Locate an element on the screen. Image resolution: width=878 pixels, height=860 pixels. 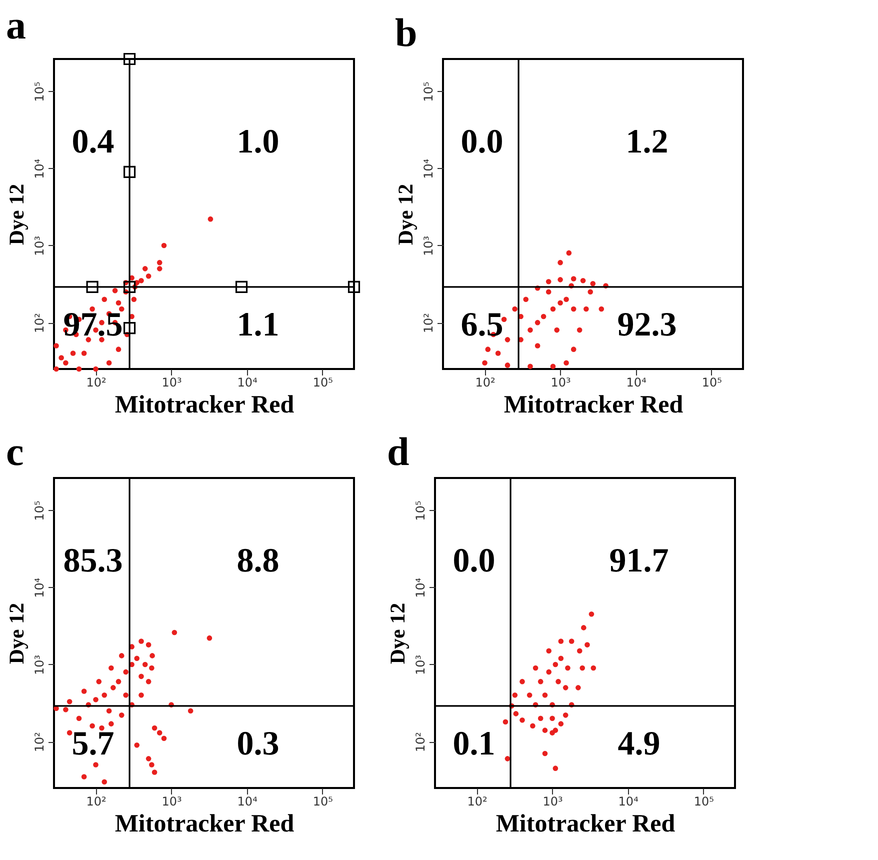
annotation: 85.3 is located at coordinates (93, 561).